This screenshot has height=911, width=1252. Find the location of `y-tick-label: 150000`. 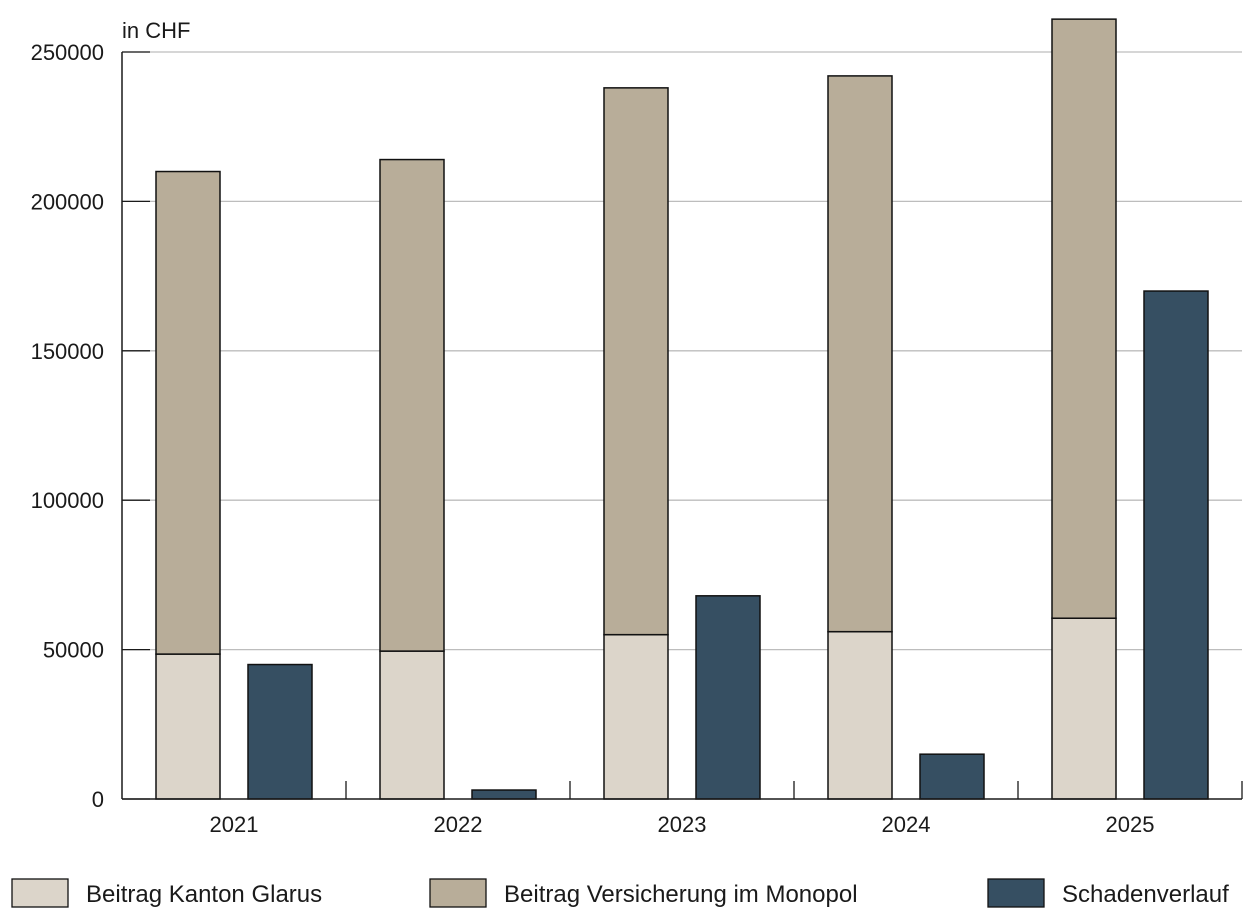

y-tick-label: 150000 is located at coordinates (67, 351).